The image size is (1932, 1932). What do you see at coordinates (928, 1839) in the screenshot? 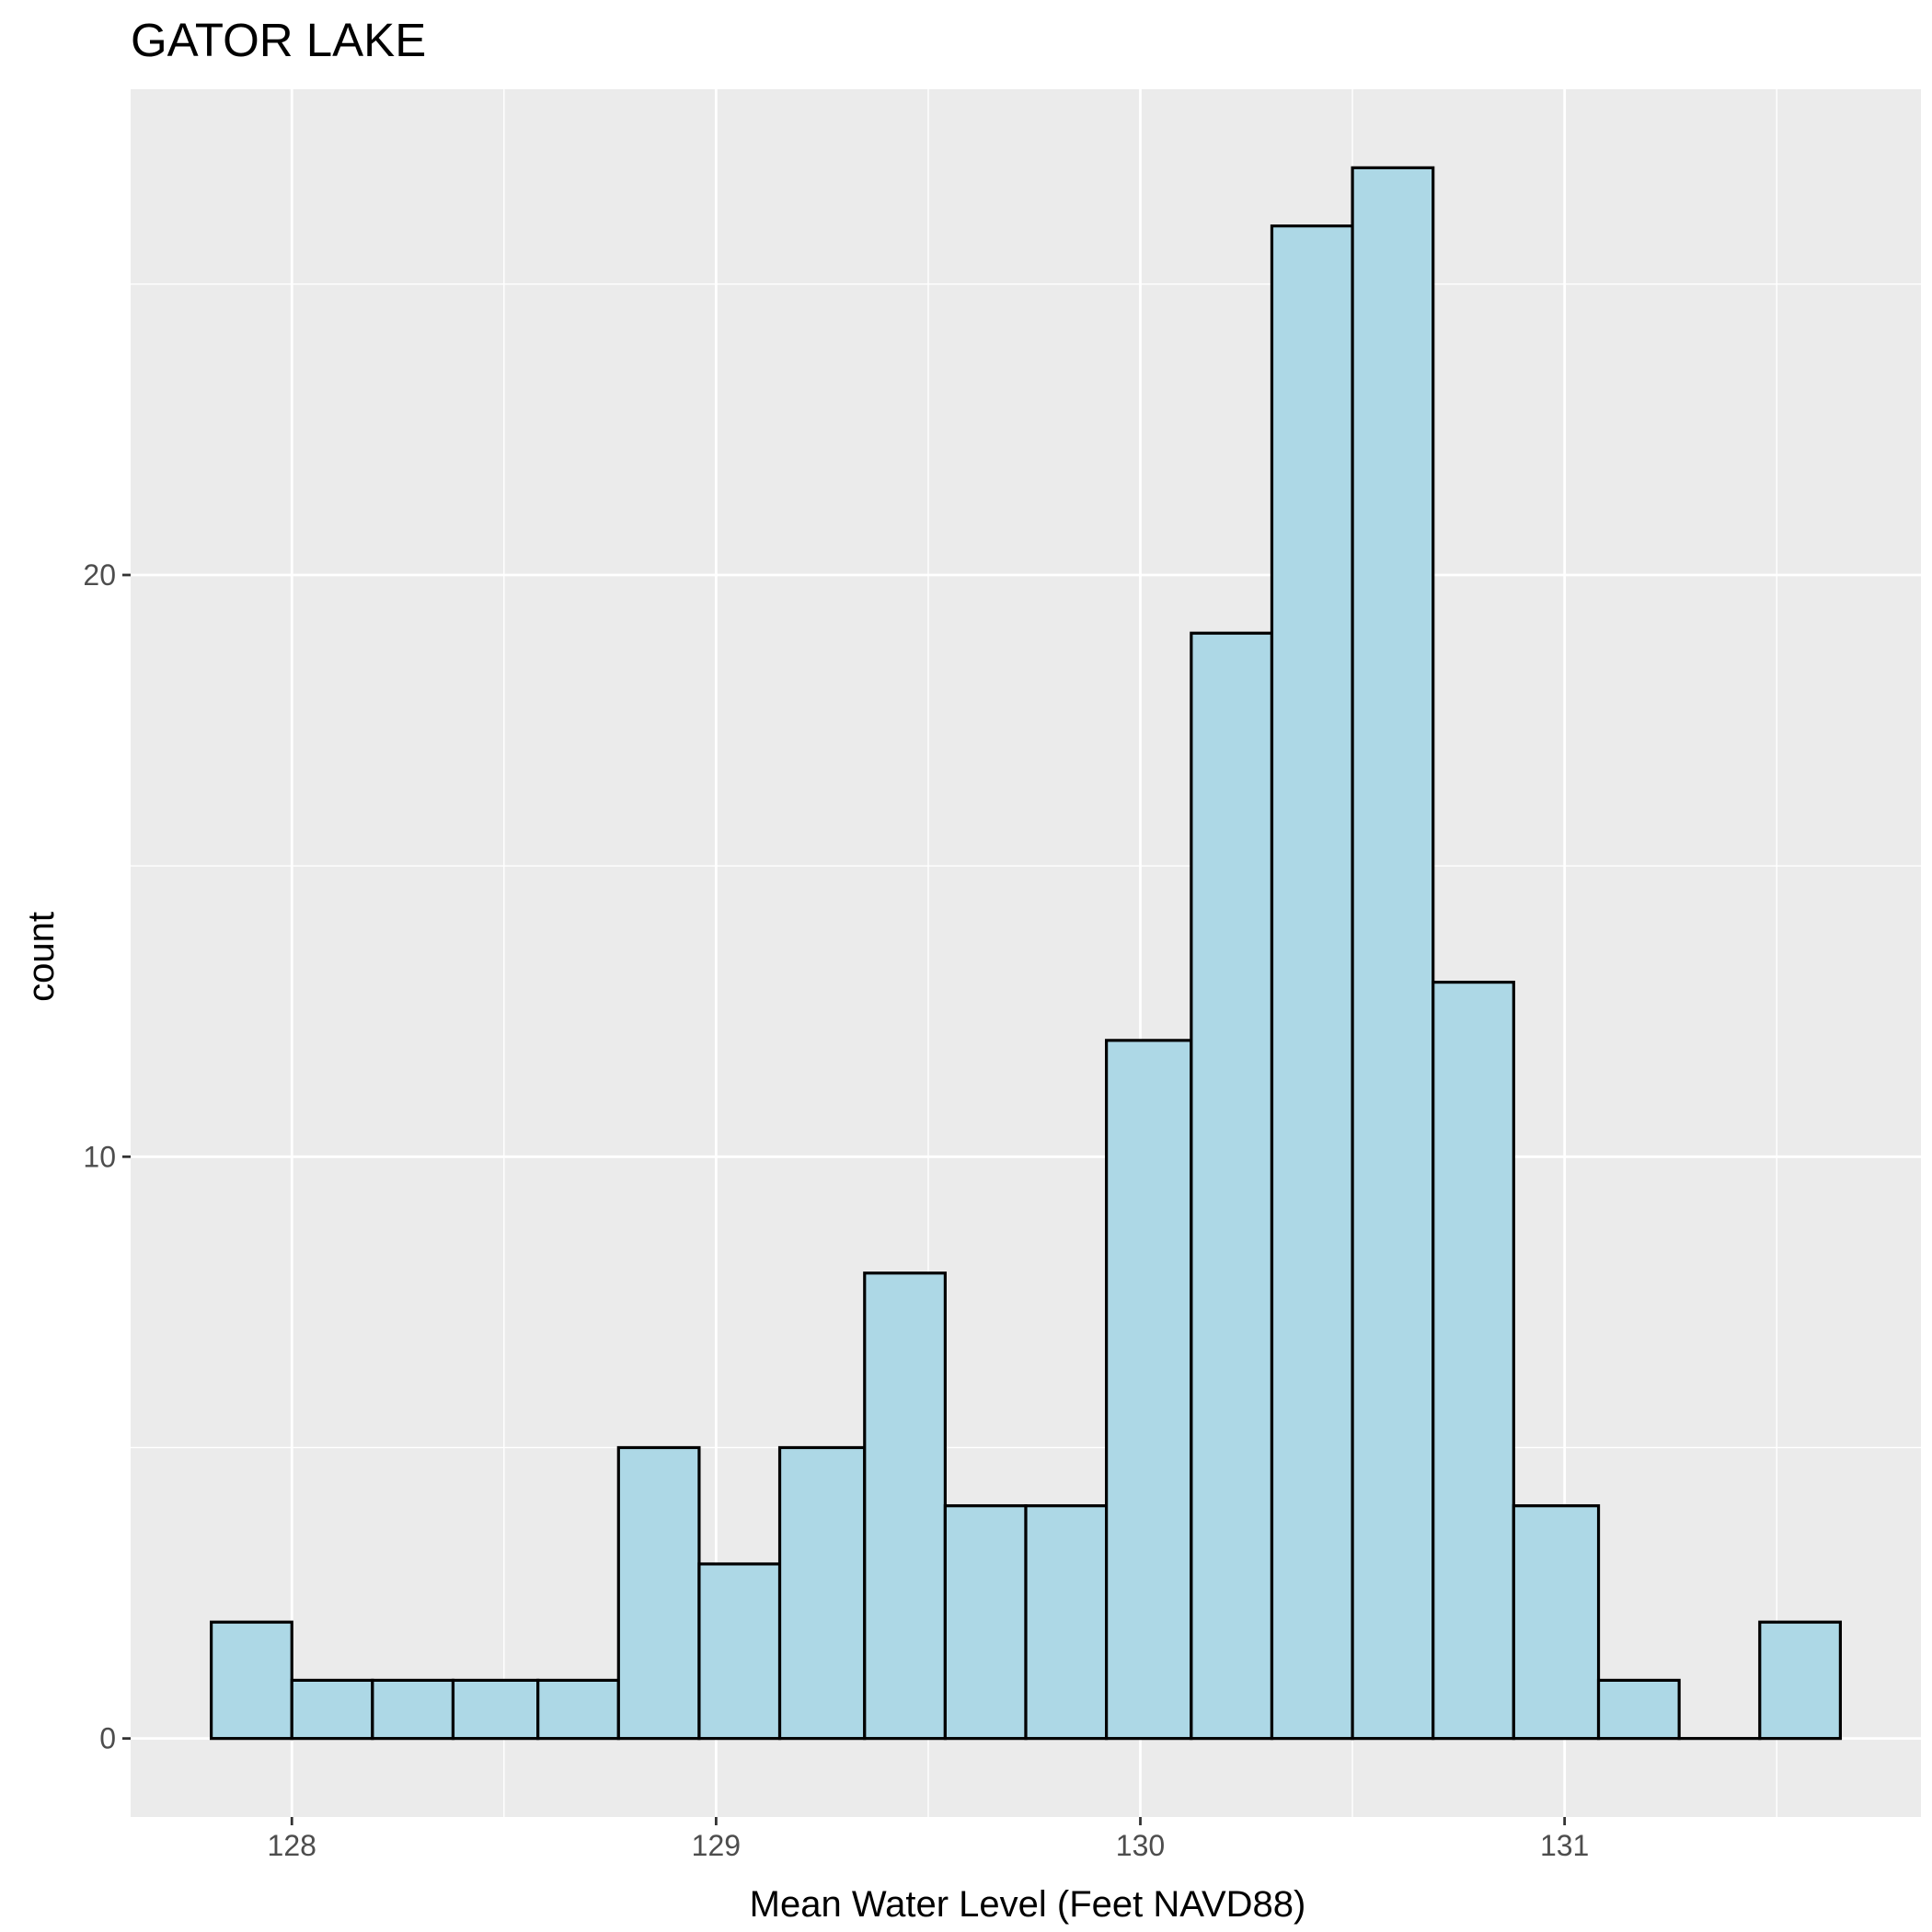
I see `x-axis: 128 129 130 131` at bounding box center [928, 1839].